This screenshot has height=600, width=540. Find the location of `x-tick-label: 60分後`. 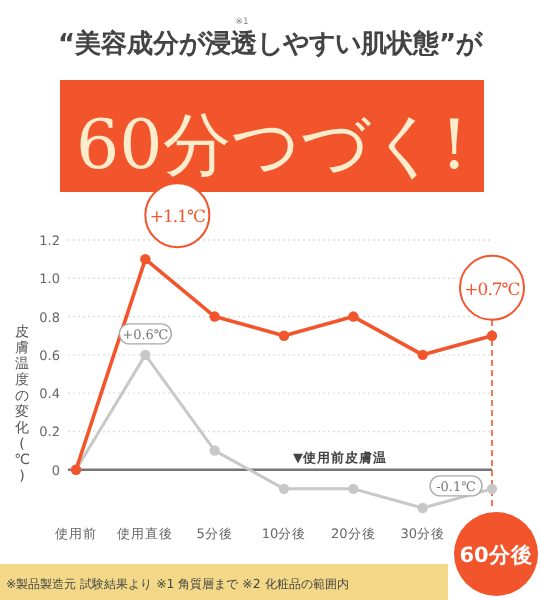

x-tick-label: 60分後 is located at coordinates (496, 555).